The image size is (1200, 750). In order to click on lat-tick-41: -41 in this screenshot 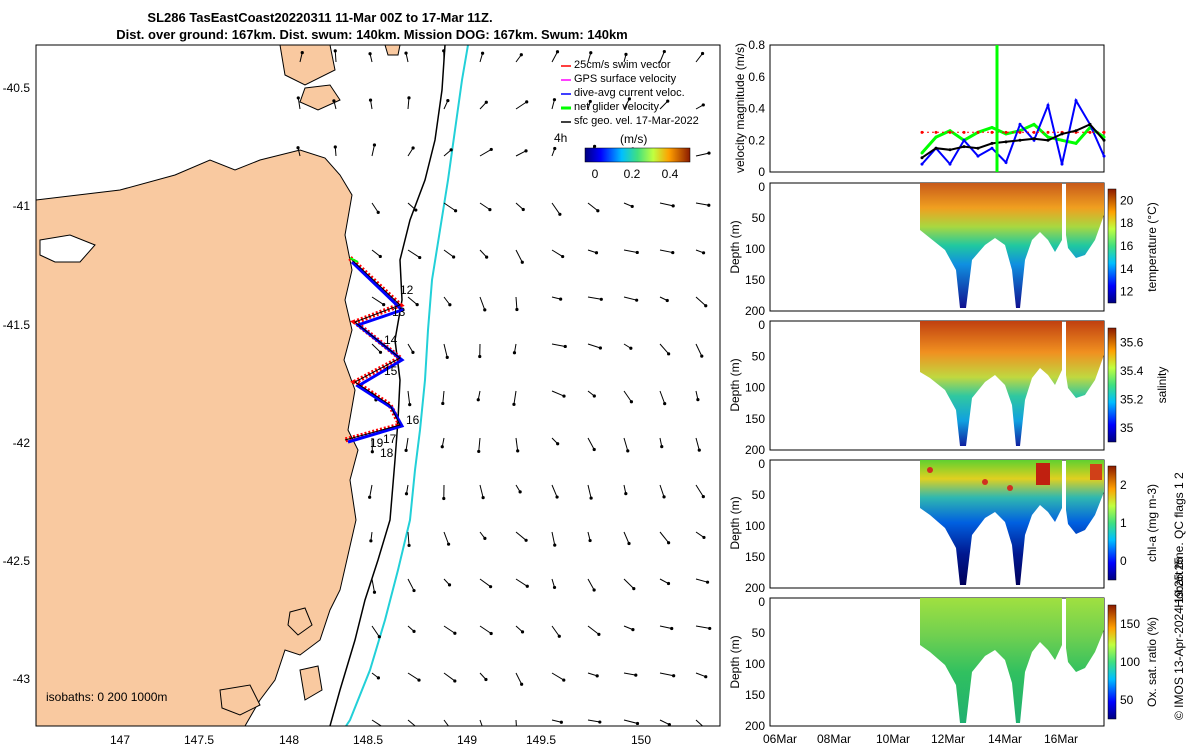, I will do `click(22, 206)`.